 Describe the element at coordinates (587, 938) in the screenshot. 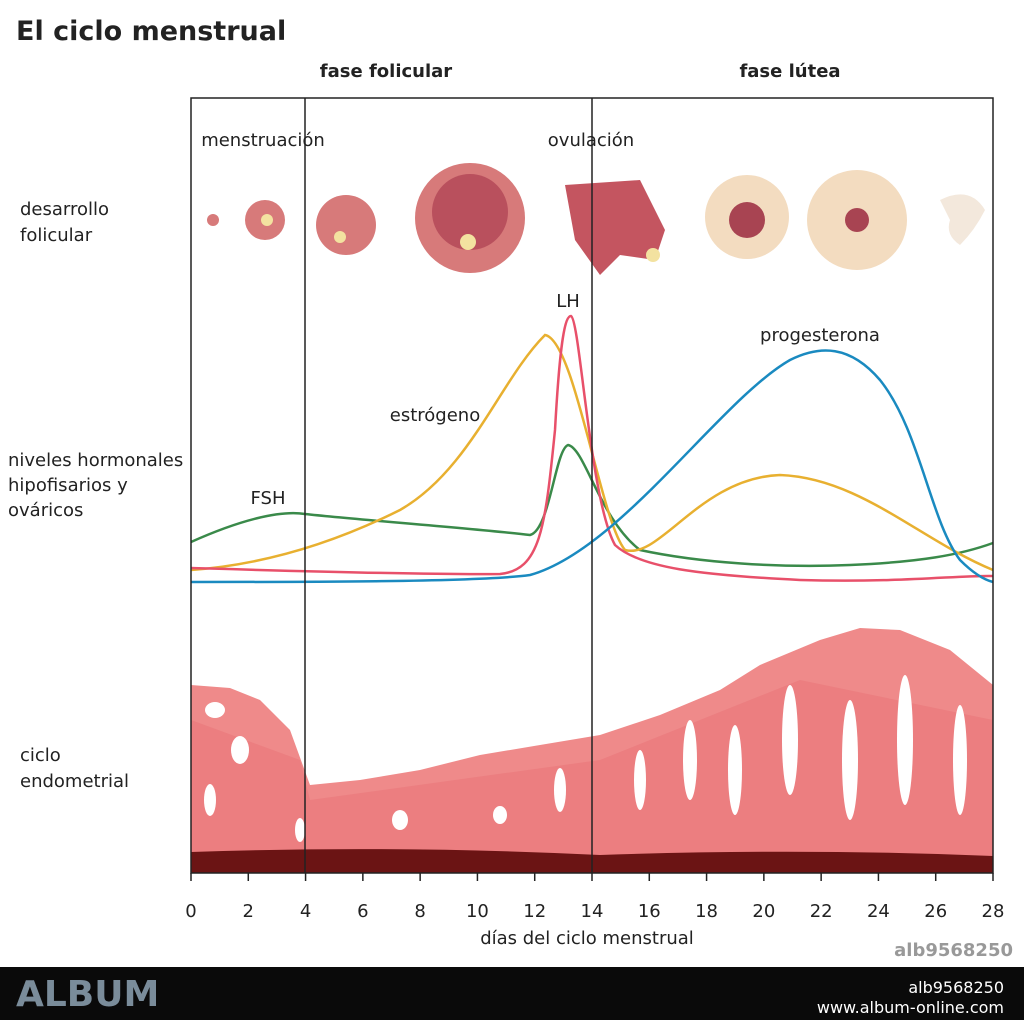

I see `axis-label: días del ciclo menstrual` at that location.